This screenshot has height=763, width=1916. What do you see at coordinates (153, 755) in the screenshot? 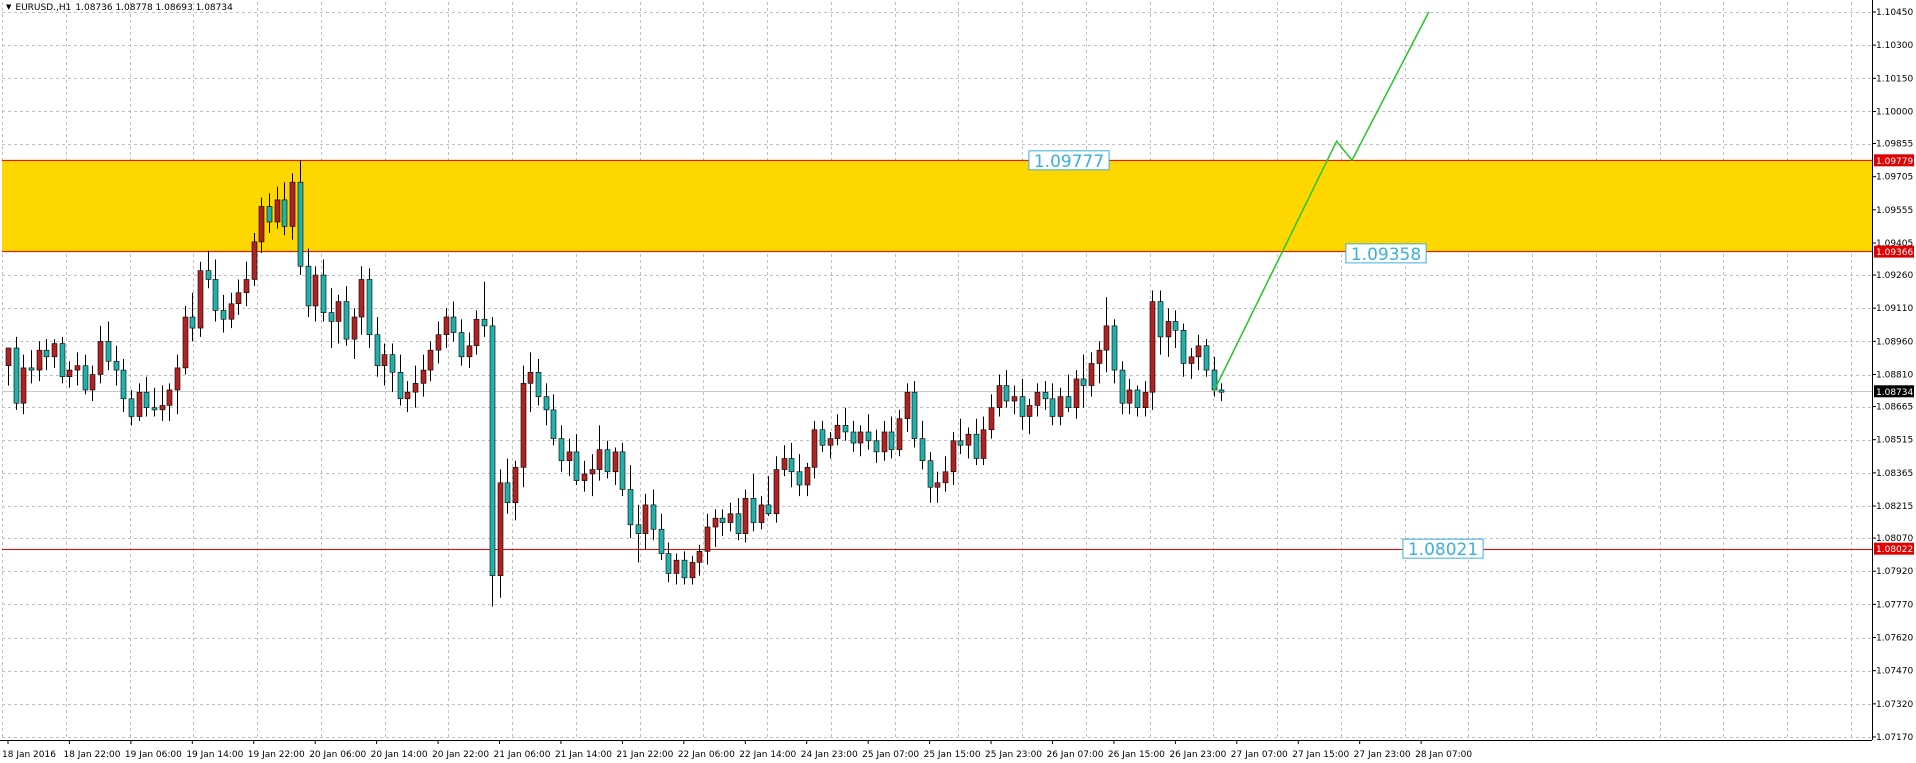
I see `x-tick-label: 19 Jan 06:00` at bounding box center [153, 755].